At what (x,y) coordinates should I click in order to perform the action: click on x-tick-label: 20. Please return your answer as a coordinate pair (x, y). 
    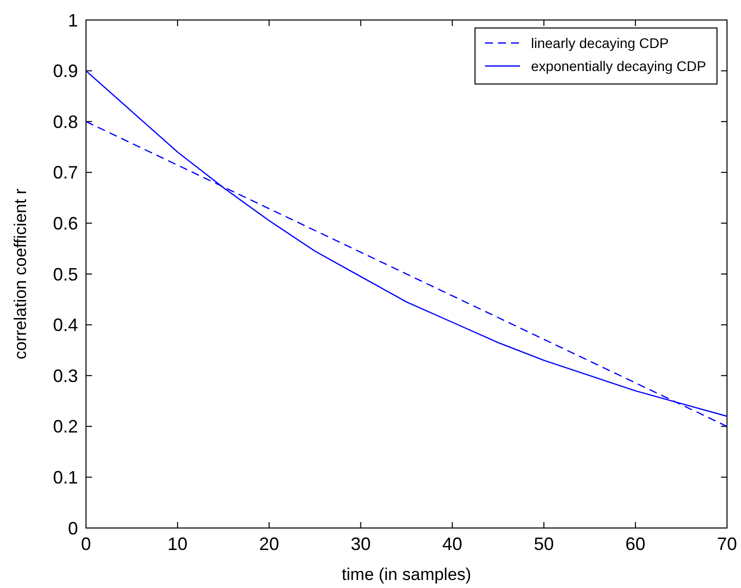
    Looking at the image, I should click on (269, 544).